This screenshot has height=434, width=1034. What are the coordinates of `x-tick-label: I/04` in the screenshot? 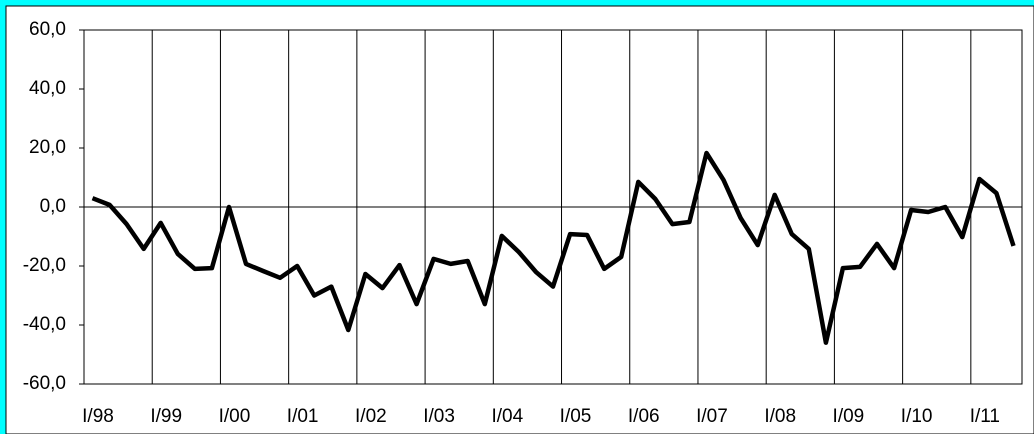 It's located at (507, 416).